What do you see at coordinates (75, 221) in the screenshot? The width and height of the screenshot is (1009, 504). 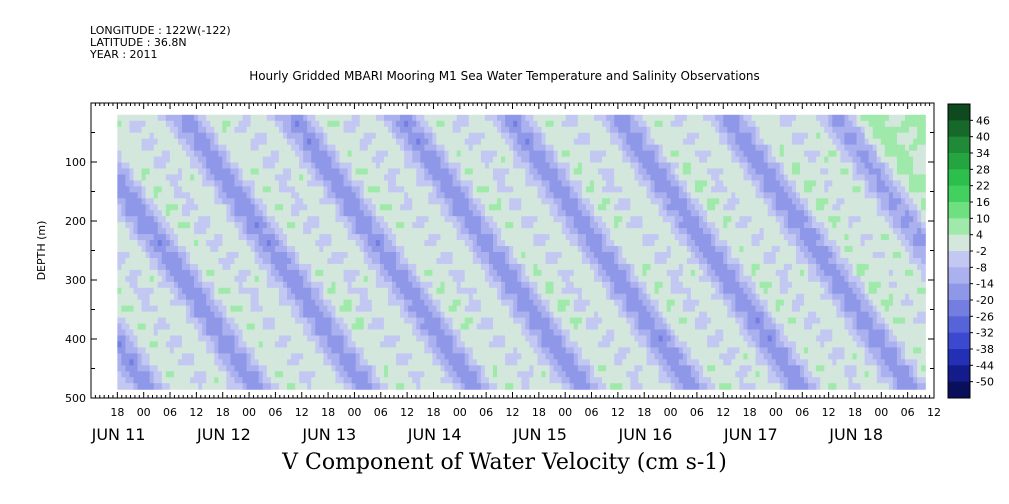 I see `y-tick-label: 200` at bounding box center [75, 221].